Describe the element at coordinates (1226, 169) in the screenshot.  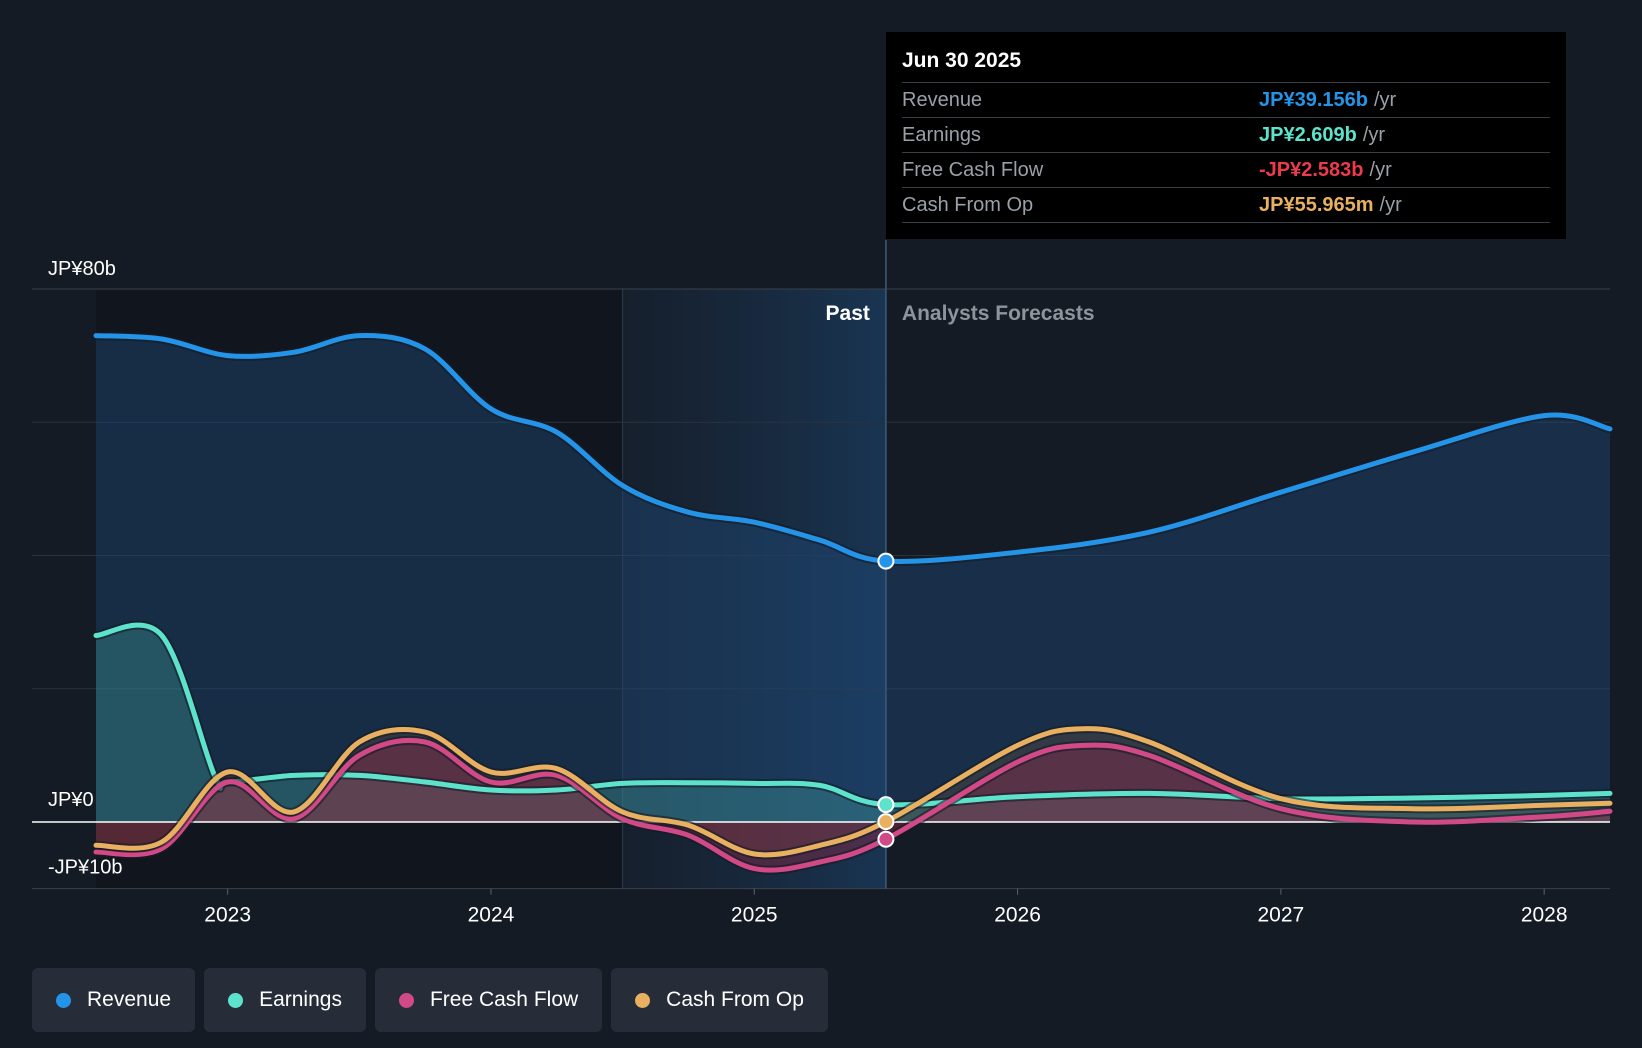
I see `tooltip-row-fcf: Free Cash Flow -JP¥2.583b /yr` at that location.